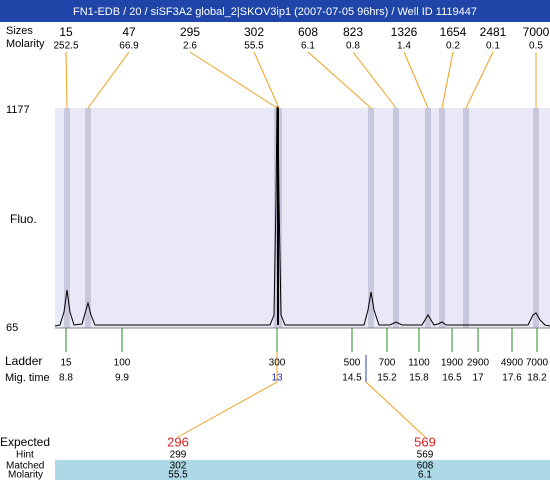 The height and width of the screenshot is (485, 550). Describe the element at coordinates (122, 378) in the screenshot. I see `mig-time: 9.9` at that location.